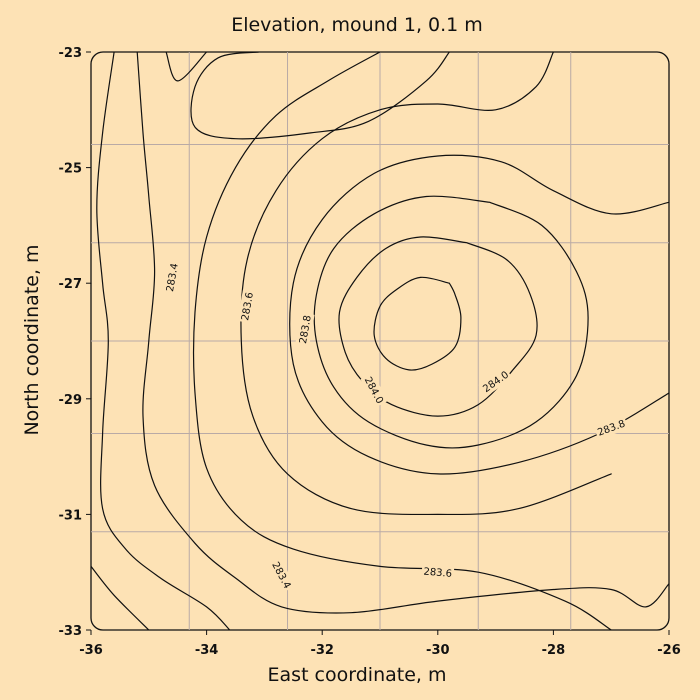  What do you see at coordinates (71, 169) in the screenshot?
I see `y-tick-label: -25` at bounding box center [71, 169].